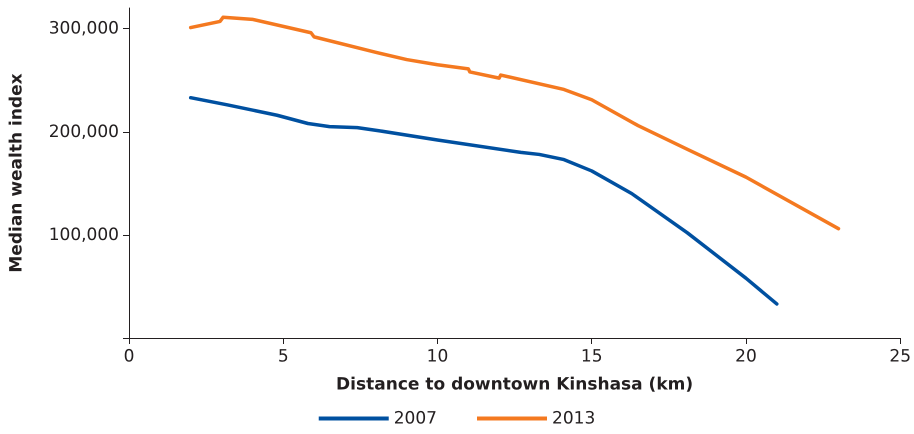 Image resolution: width=914 pixels, height=434 pixels. Describe the element at coordinates (900, 356) in the screenshot. I see `x-tick-label: 25` at that location.